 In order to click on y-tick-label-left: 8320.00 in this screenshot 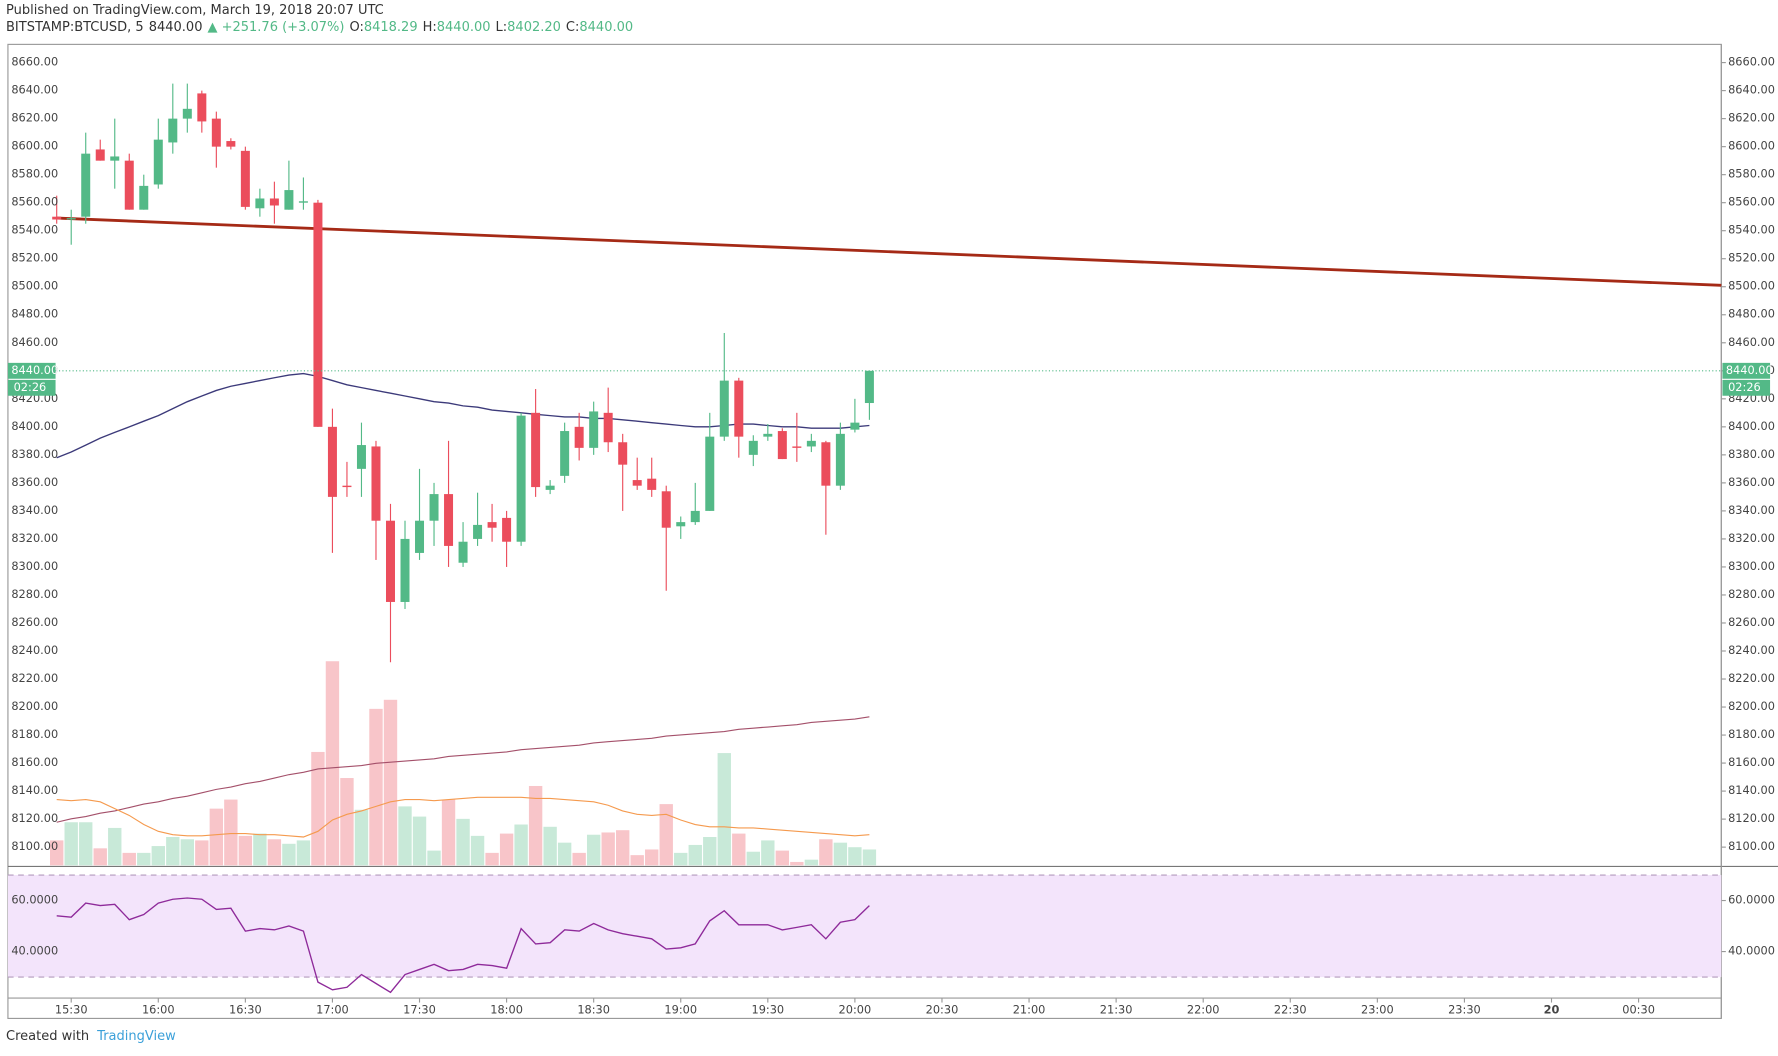, I will do `click(34, 538)`.